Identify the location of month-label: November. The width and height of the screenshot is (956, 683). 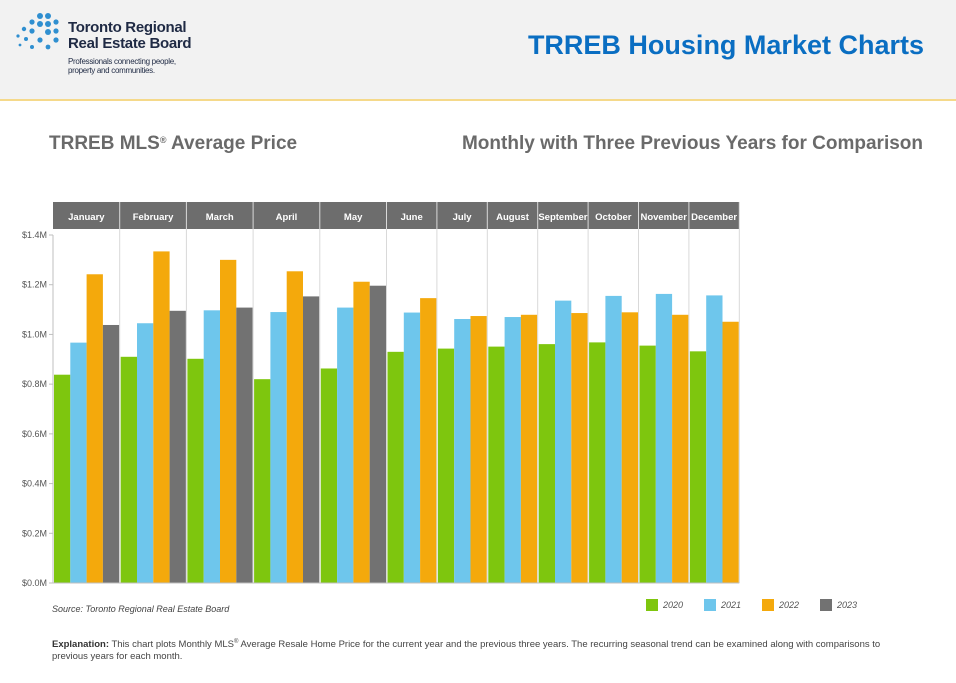
(663, 217).